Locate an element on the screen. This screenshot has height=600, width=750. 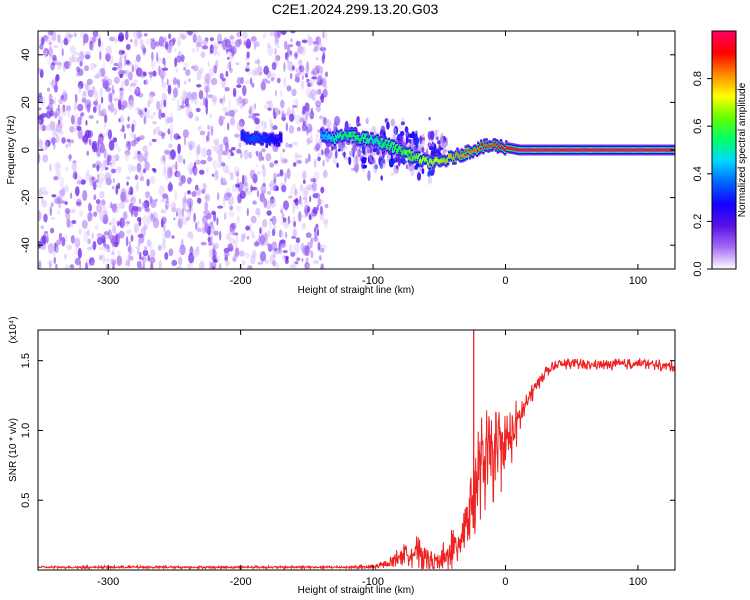
colorbar-tick-label: 0.8 is located at coordinates (698, 78).